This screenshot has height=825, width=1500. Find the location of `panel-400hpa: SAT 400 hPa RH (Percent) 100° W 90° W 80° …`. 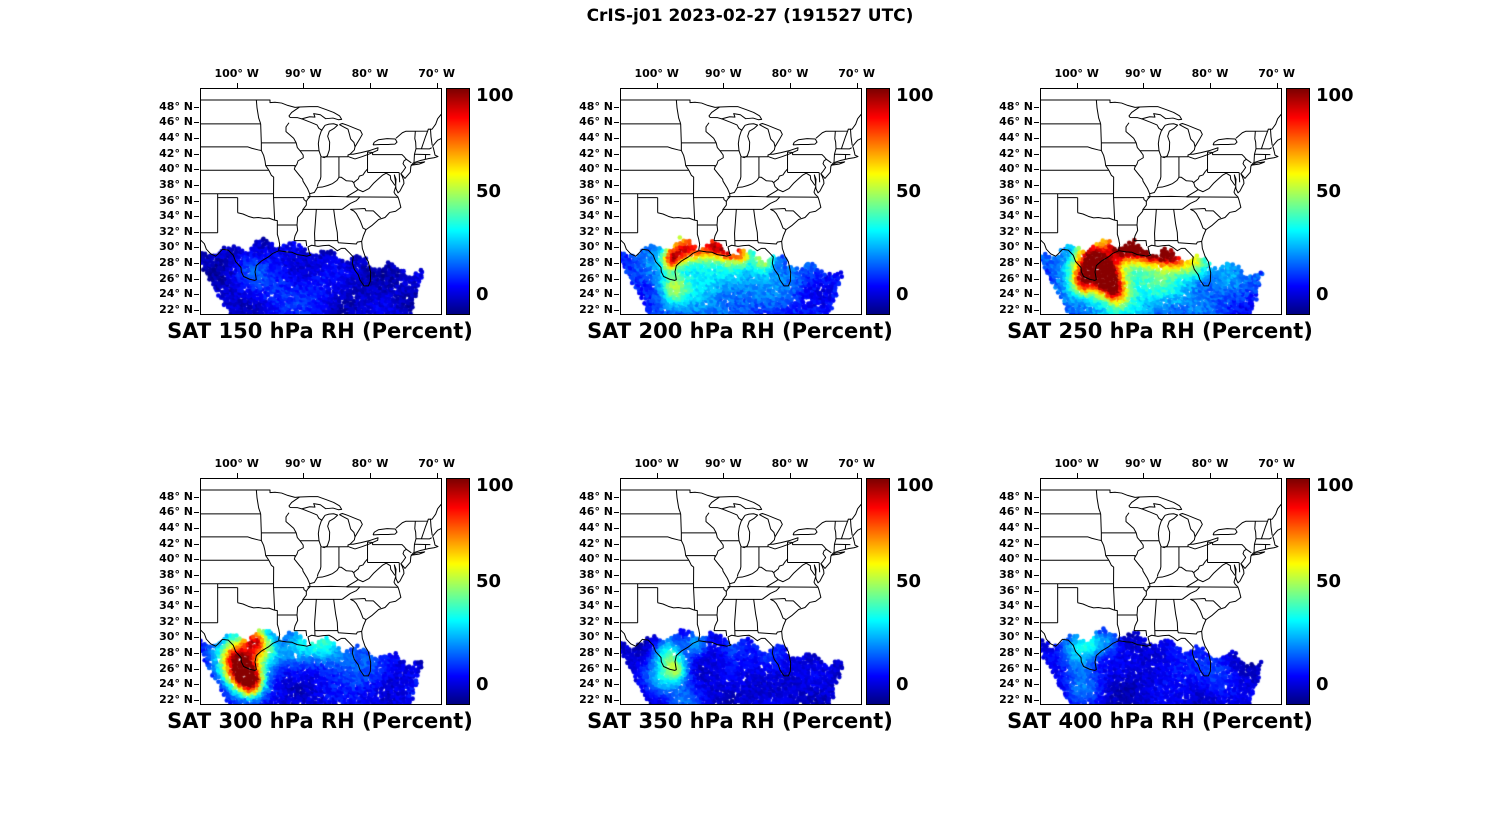

panel-400hpa: SAT 400 hPa RH (Percent) 100° W 90° W 80° … is located at coordinates (1190, 595).